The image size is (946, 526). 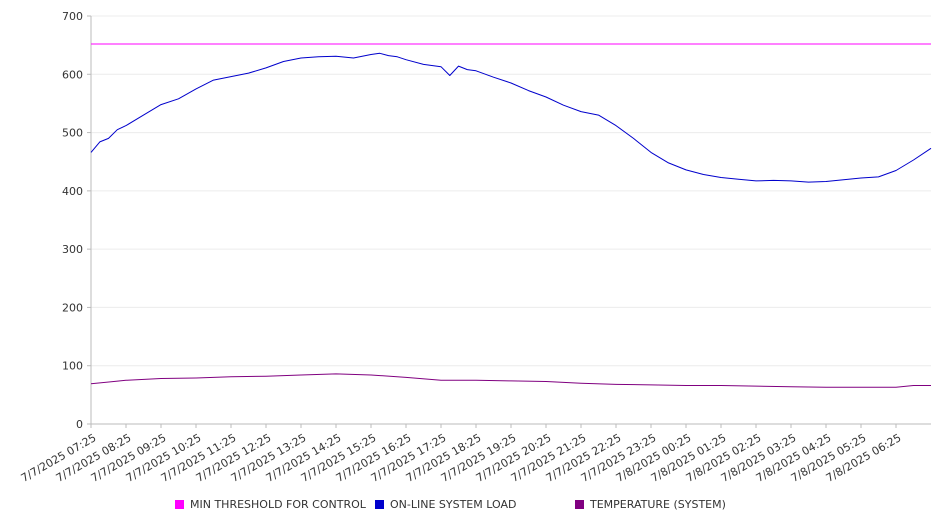 I want to click on y-axis-ticks: 0 100 200 300 400 500 600 700, so click(x=76, y=220).